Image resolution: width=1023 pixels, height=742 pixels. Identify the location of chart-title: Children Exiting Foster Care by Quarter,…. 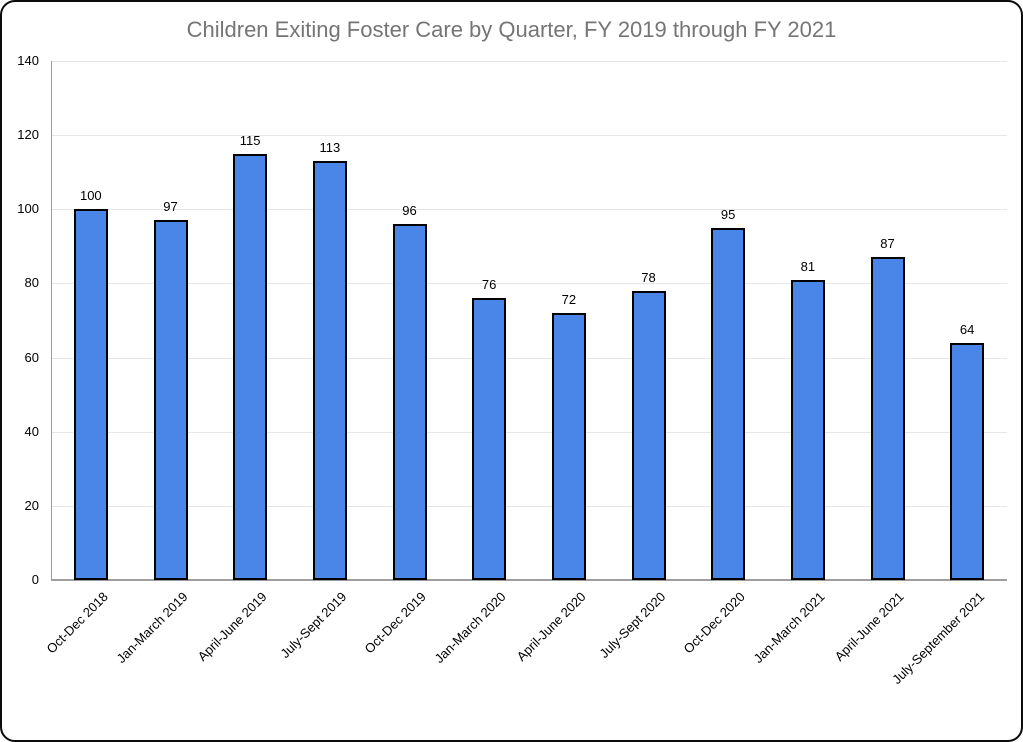
(511, 29).